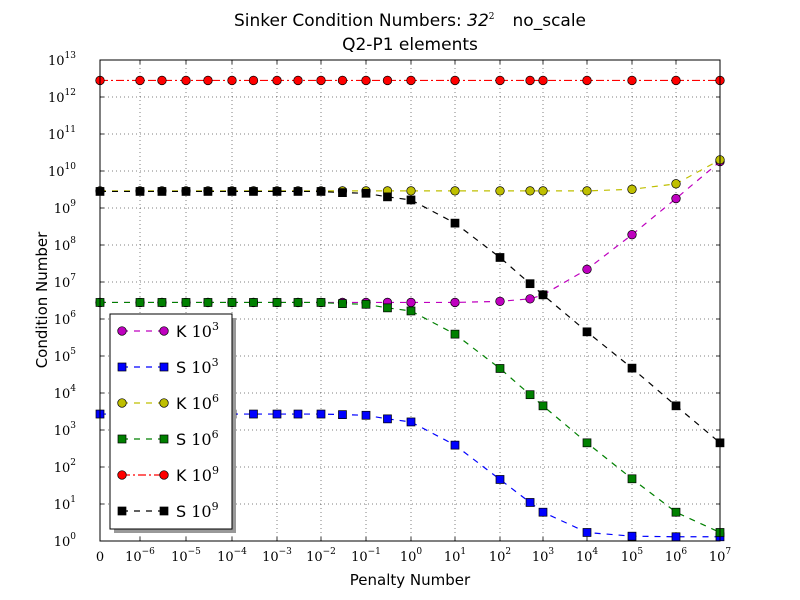 The image size is (800, 600). I want to click on x-tick-label: 10⁻⁴, so click(232, 556).